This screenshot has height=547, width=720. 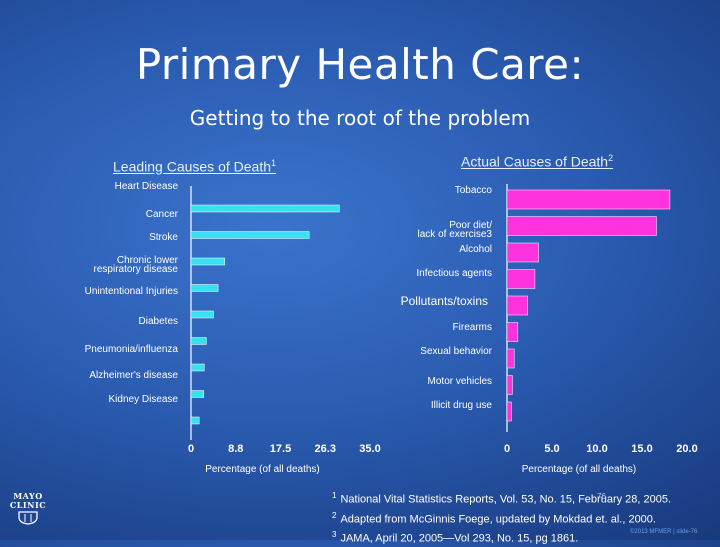 I want to click on left-category-label-4-line-2: respiratory disease, so click(x=136, y=269).